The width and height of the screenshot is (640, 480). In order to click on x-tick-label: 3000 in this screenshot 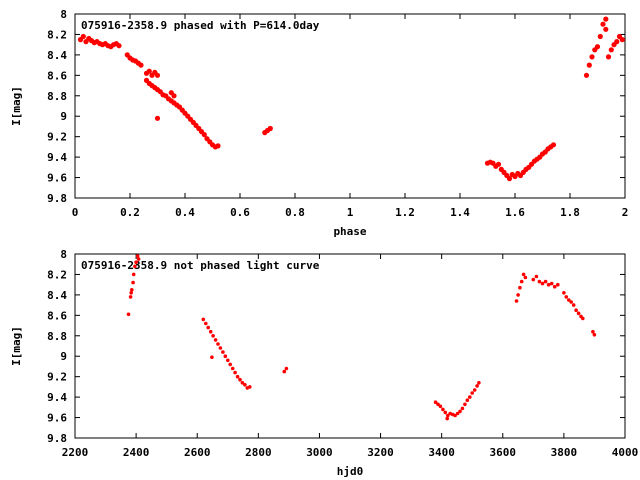, I will do `click(319, 452)`.